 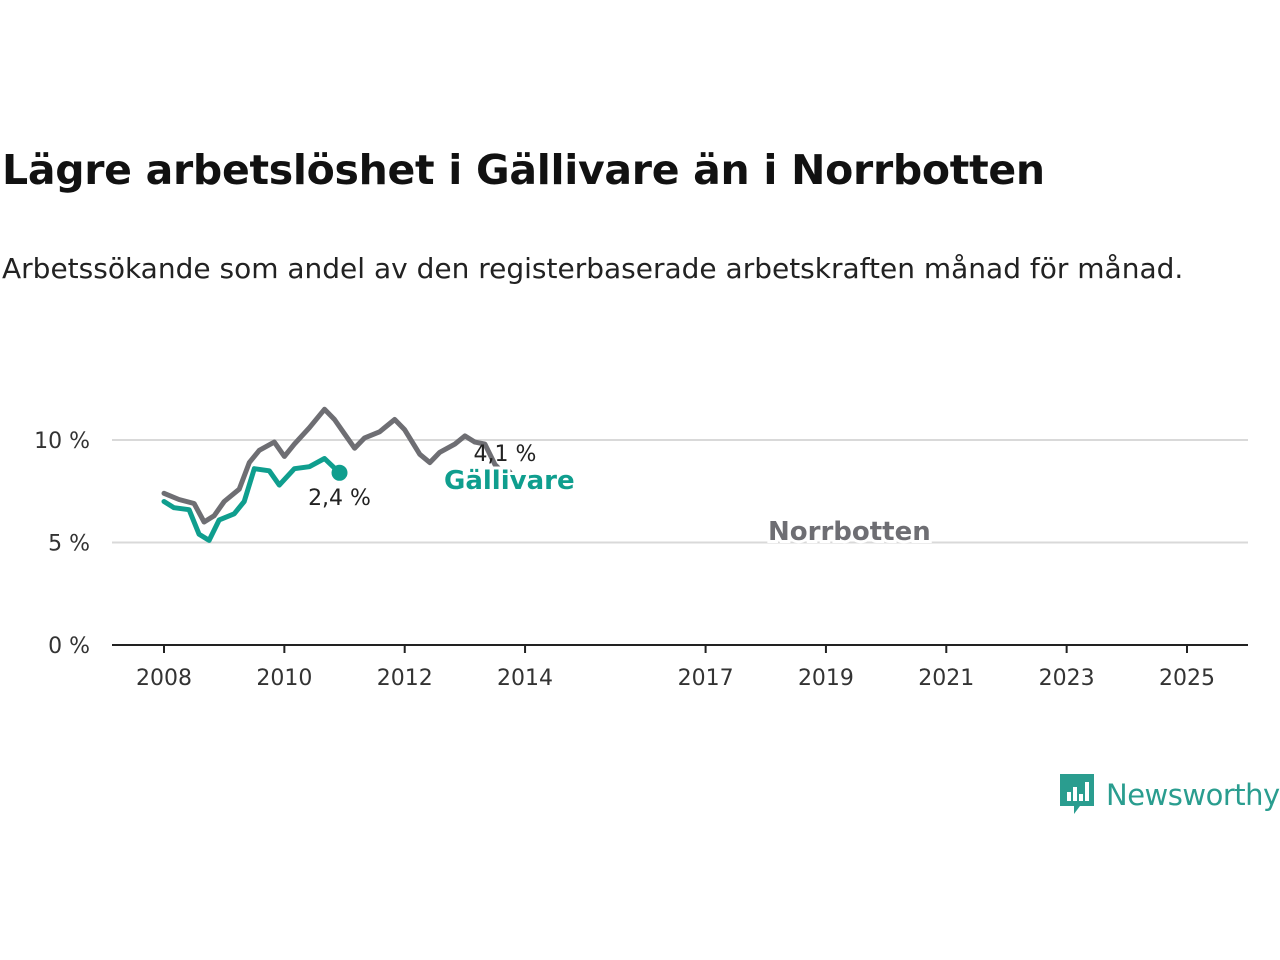 What do you see at coordinates (62, 441) in the screenshot?
I see `y-tick-label: 10 %` at bounding box center [62, 441].